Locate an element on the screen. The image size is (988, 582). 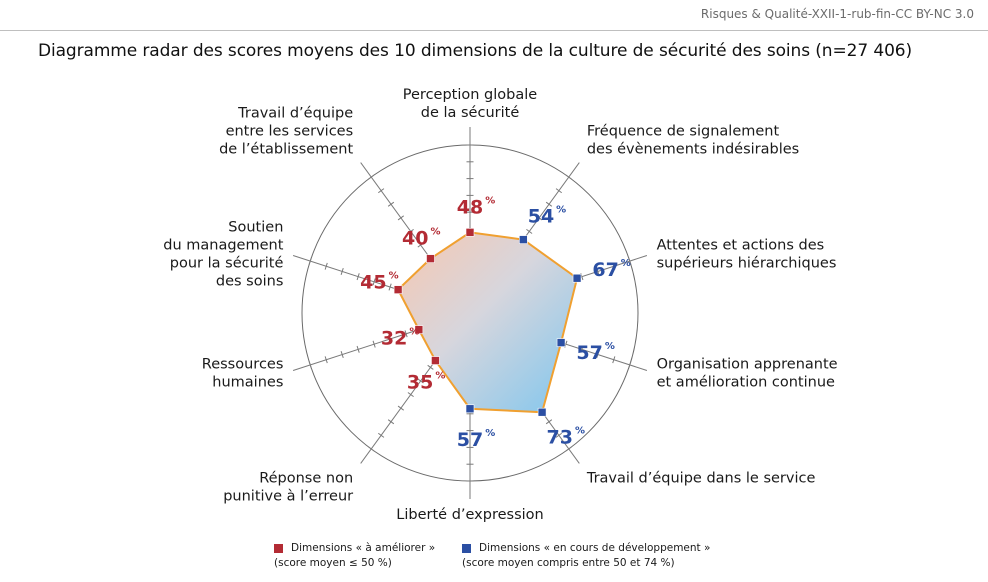
axis-label-9: de l’établissement is located at coordinates (286, 150).